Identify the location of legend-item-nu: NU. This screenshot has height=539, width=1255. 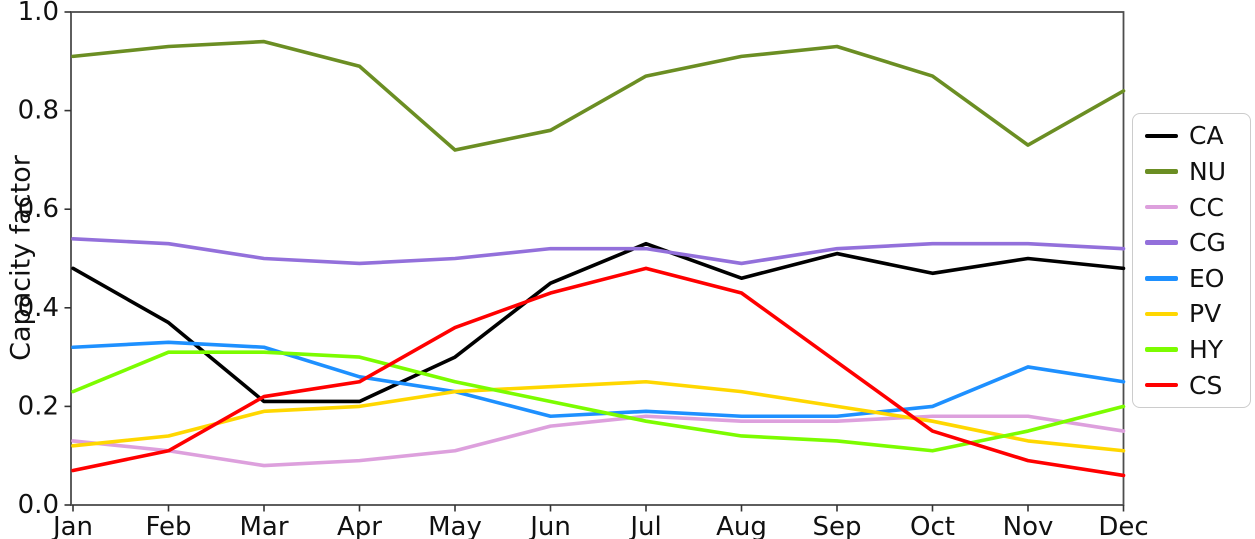
(1193, 171).